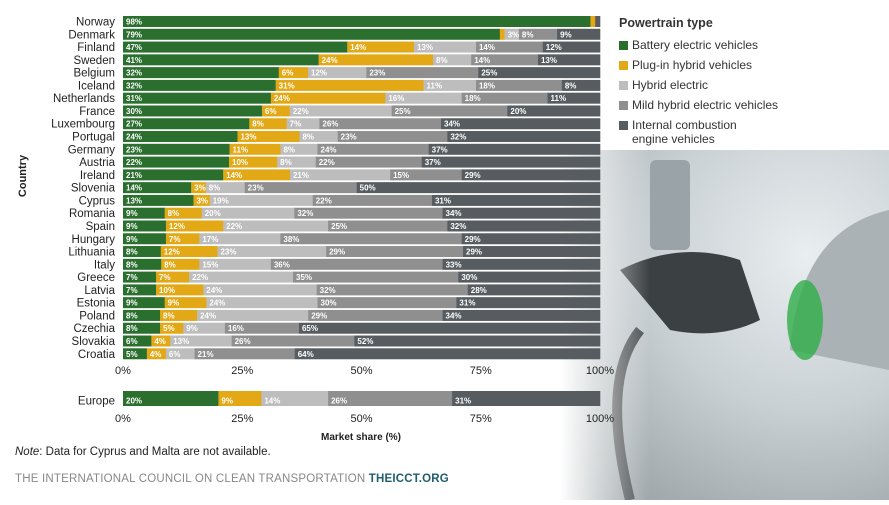 This screenshot has height=505, width=889. What do you see at coordinates (301, 175) in the screenshot?
I see `data-label: 21%` at bounding box center [301, 175].